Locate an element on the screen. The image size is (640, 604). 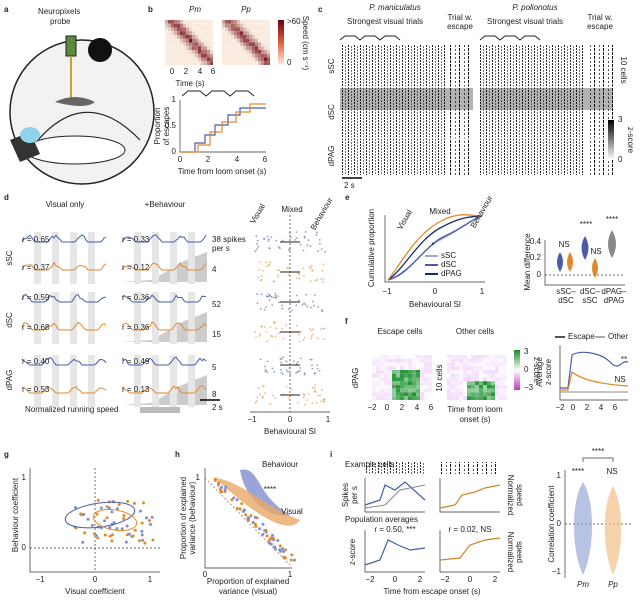
label: 15 is located at coordinates (216, 334).